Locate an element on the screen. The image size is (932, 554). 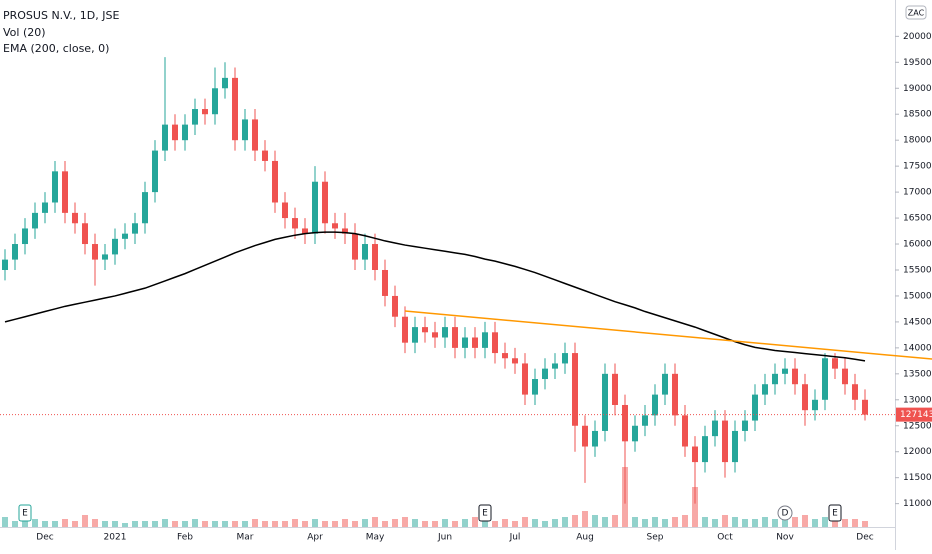
y-tick-label: 115000 is located at coordinates (917, 478).